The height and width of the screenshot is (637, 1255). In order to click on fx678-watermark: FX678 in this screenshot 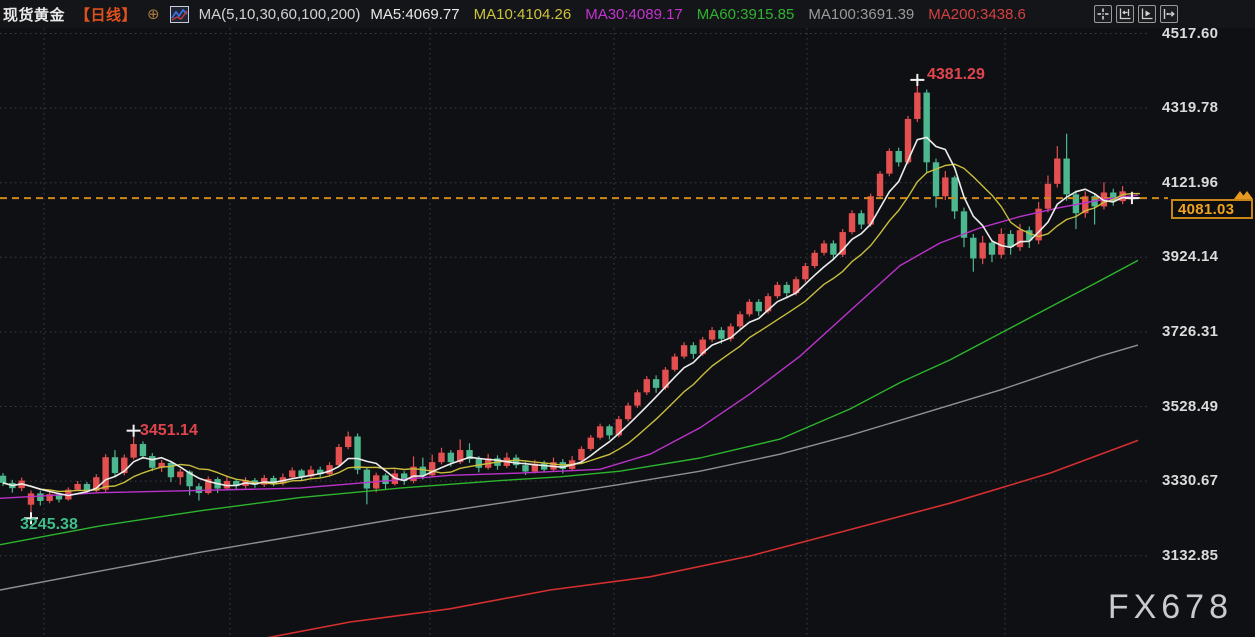, I will do `click(1170, 607)`.